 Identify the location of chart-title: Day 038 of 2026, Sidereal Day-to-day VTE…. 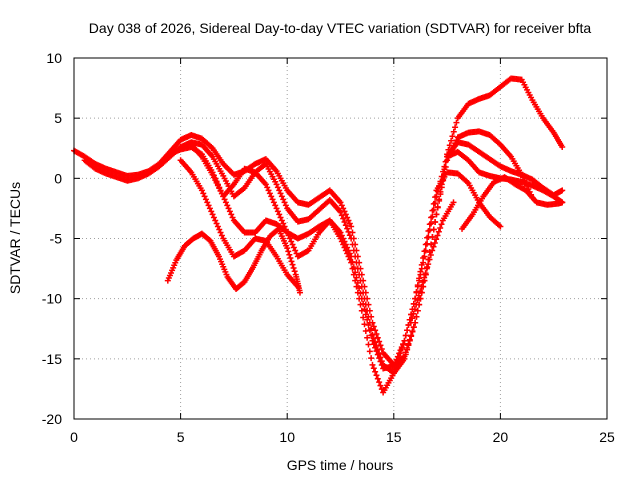
(340, 28).